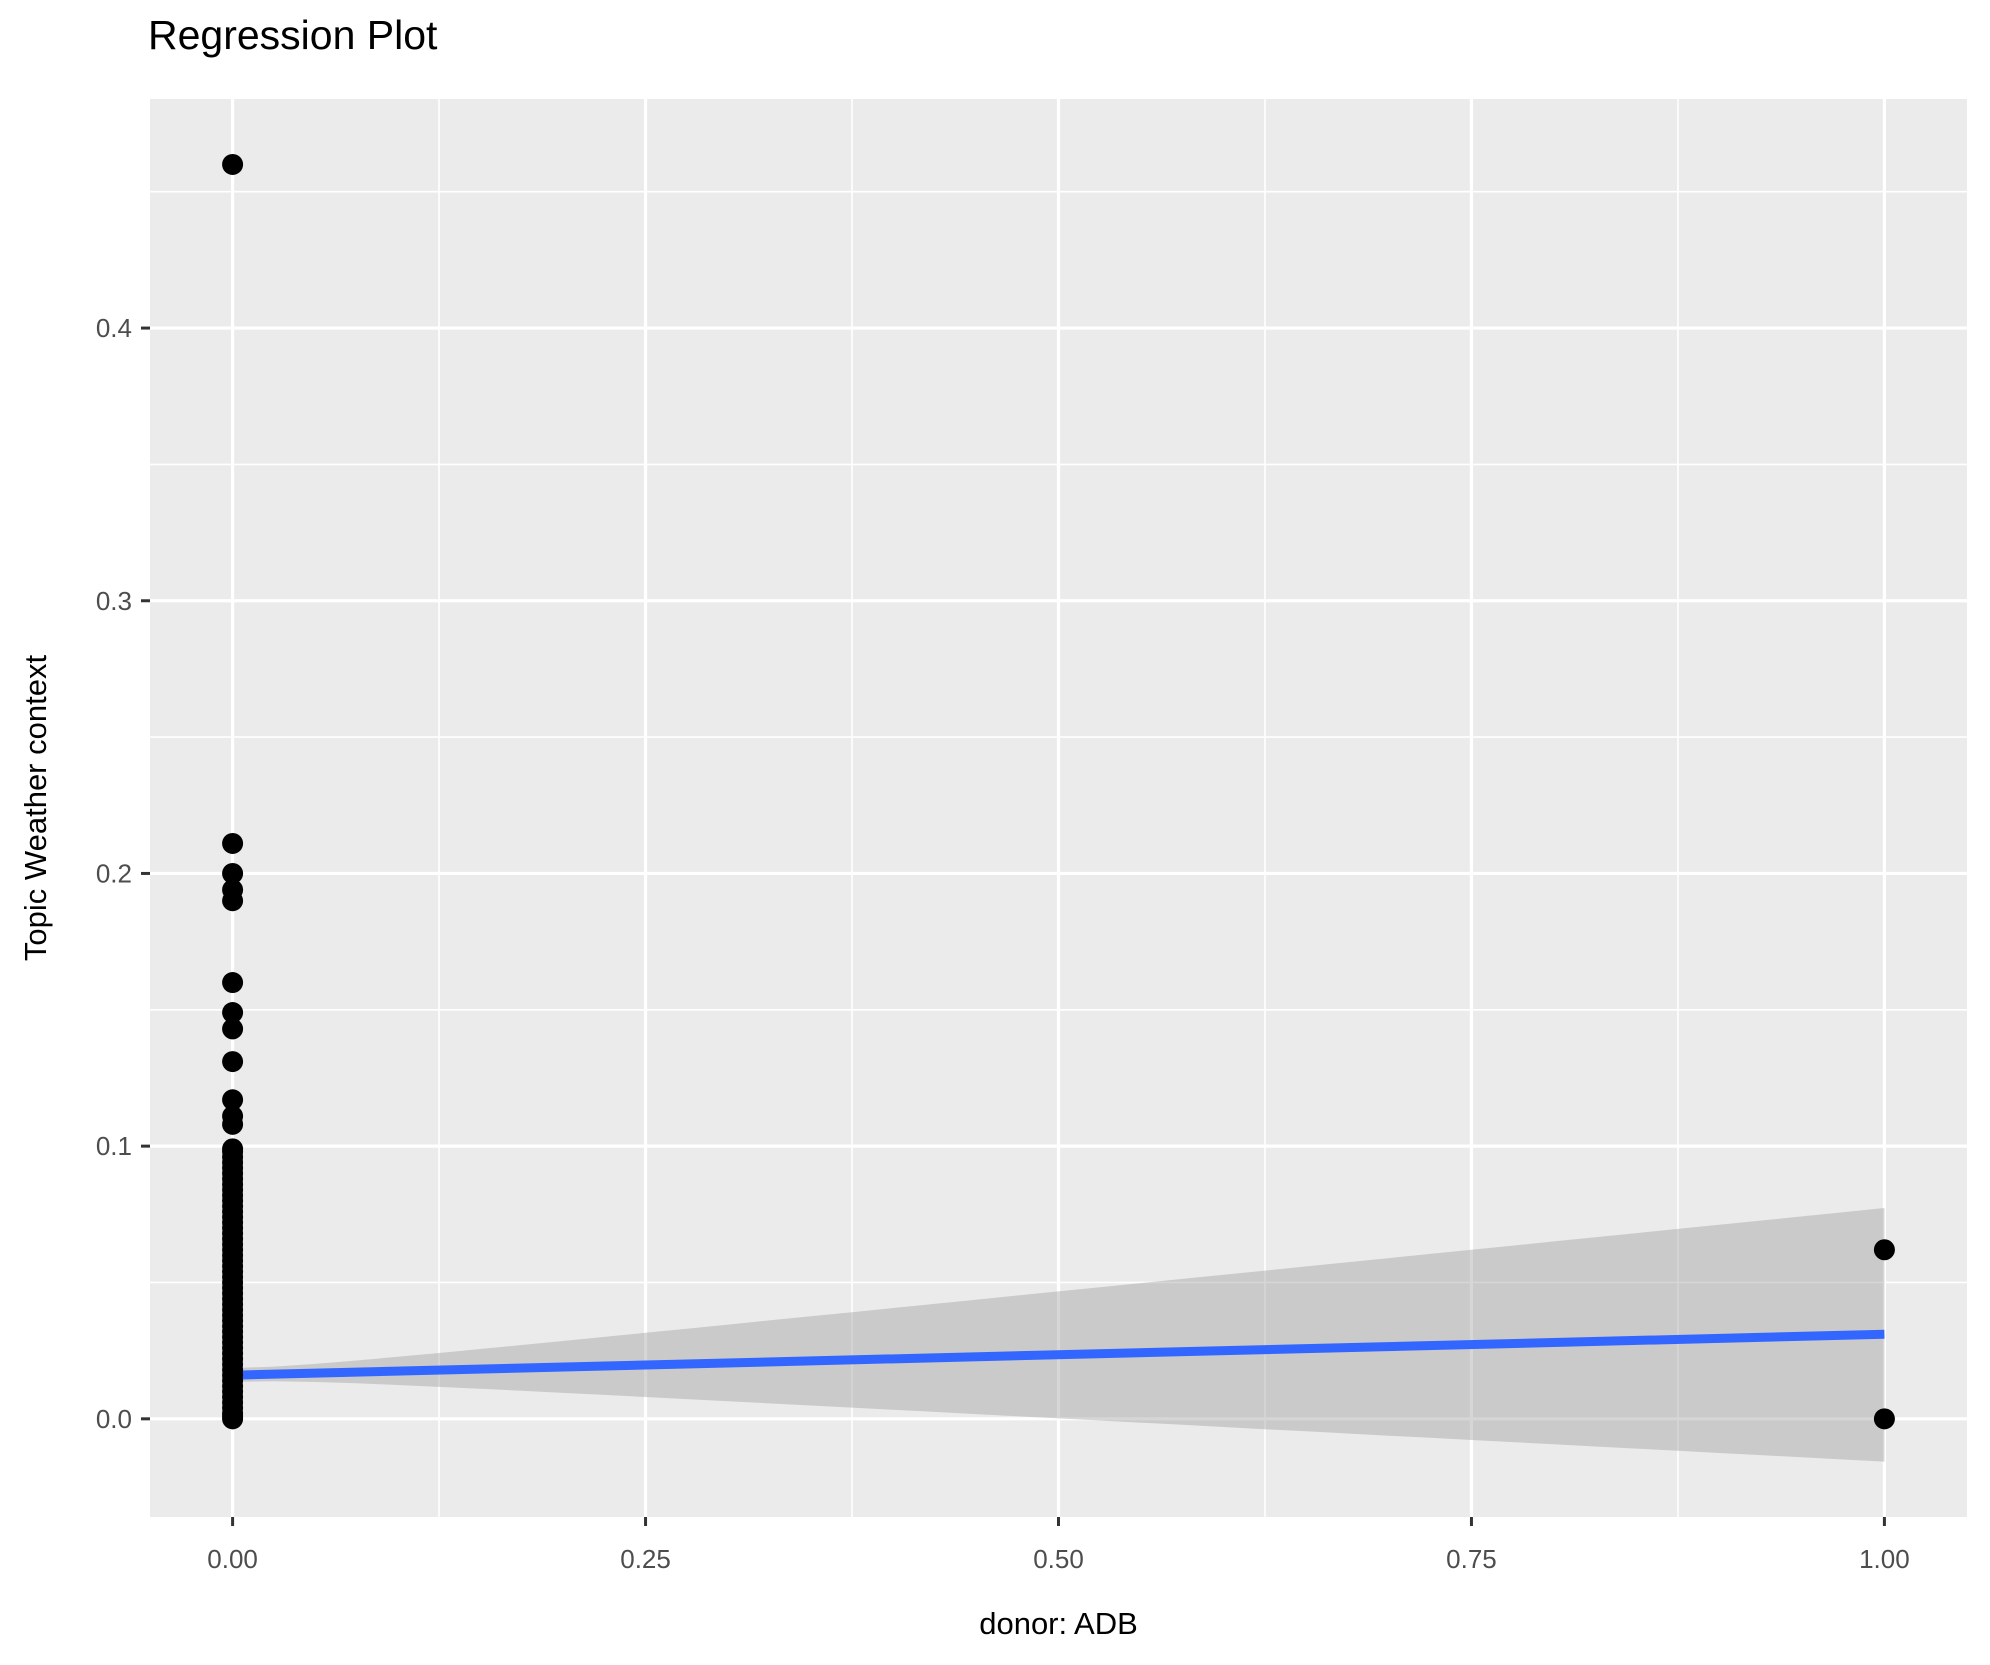 Image resolution: width=1990 pixels, height=1665 pixels. I want to click on plot-title: Regression Plot, so click(293, 35).